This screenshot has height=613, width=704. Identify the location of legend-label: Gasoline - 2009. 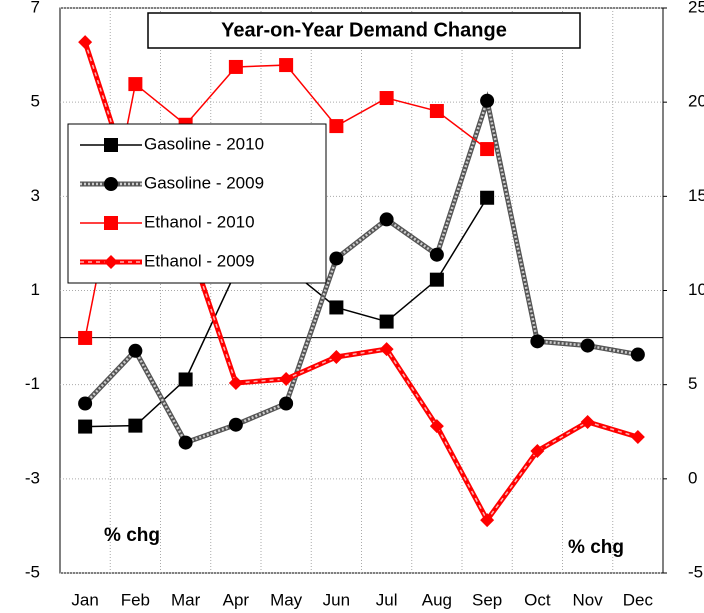
(204, 182).